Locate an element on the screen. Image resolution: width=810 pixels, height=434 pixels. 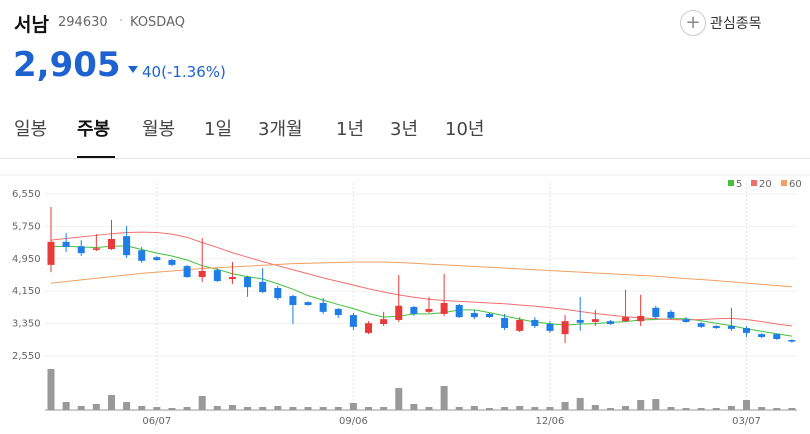
y-tick-label: 4,950 is located at coordinates (26, 259).